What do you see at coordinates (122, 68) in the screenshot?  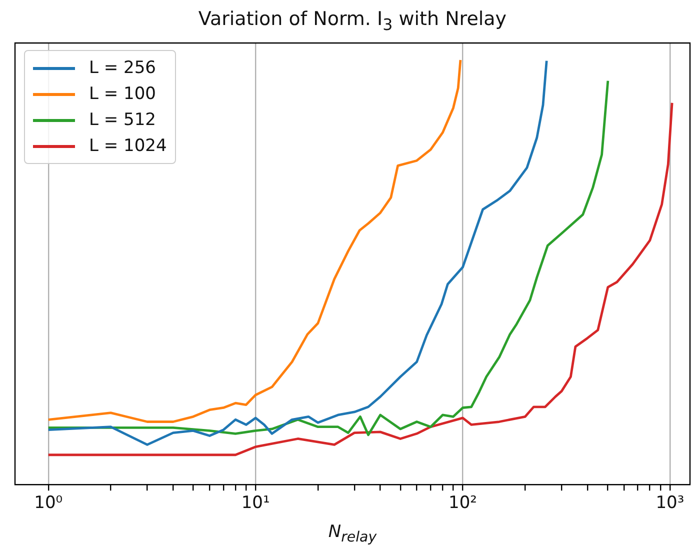 I see `legend-label: L = 256` at bounding box center [122, 68].